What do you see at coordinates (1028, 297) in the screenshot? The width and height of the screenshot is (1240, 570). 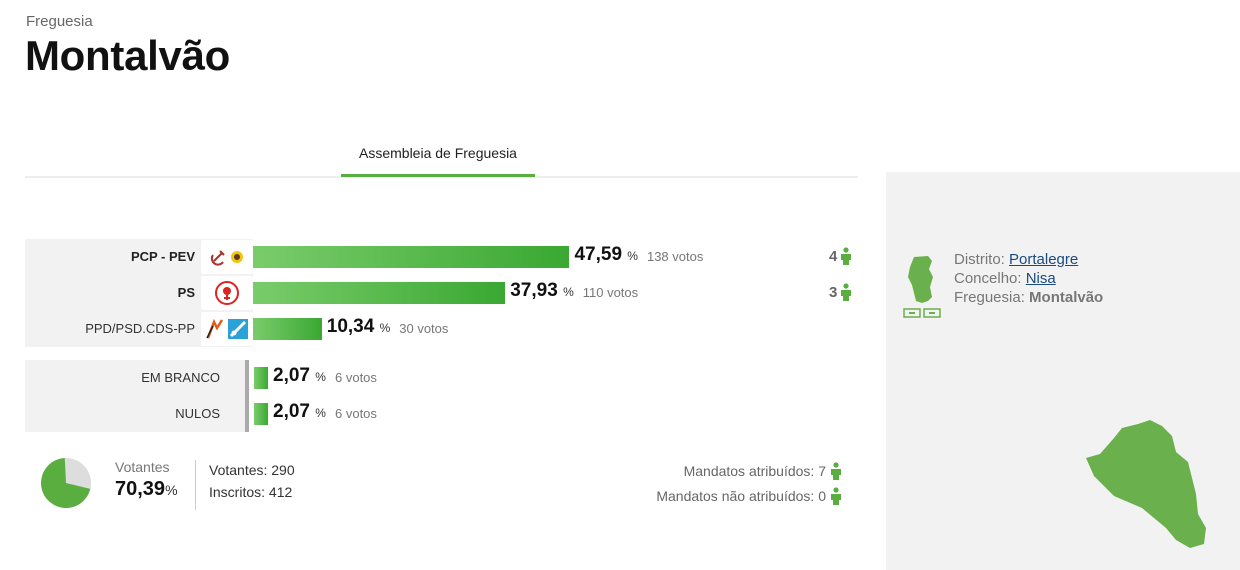 I see `freguesia-line: Freguesia: Montalvão` at bounding box center [1028, 297].